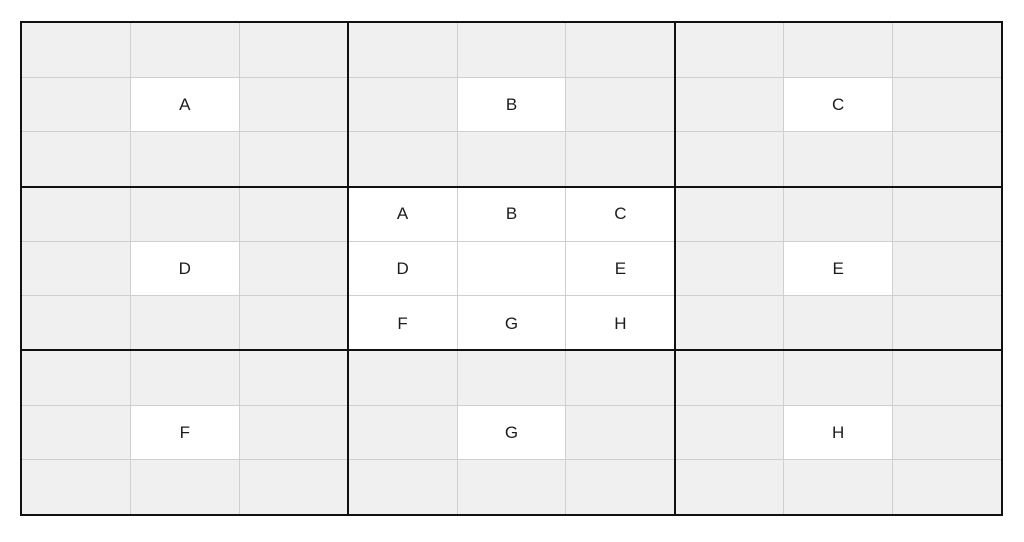 Image resolution: width=1024 pixels, height=542 pixels. Describe the element at coordinates (402, 487) in the screenshot. I see `grid-cell-r8-c3` at that location.